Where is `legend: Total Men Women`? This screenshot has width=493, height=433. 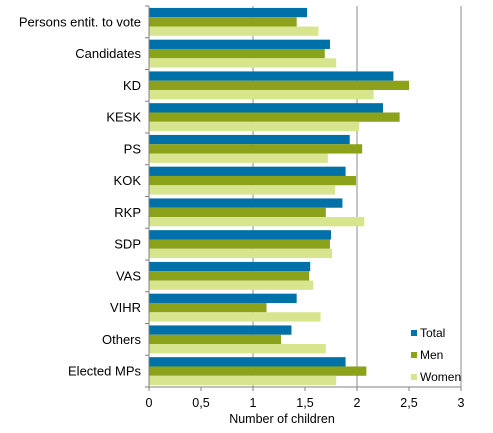 legend: Total Men Women is located at coordinates (436, 355).